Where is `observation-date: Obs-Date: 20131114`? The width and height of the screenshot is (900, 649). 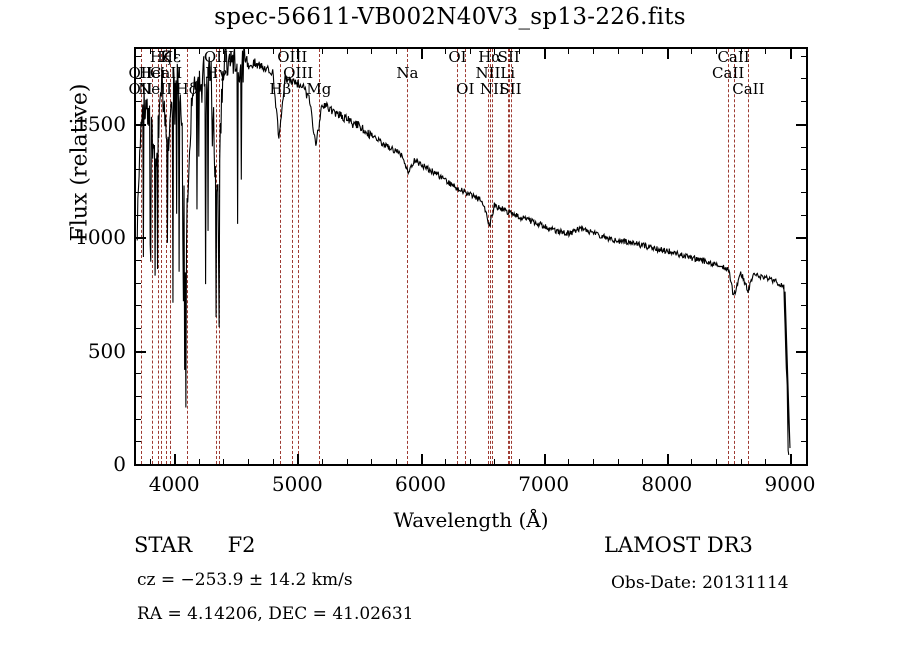
observation-date: Obs-Date: 20131114 is located at coordinates (700, 583).